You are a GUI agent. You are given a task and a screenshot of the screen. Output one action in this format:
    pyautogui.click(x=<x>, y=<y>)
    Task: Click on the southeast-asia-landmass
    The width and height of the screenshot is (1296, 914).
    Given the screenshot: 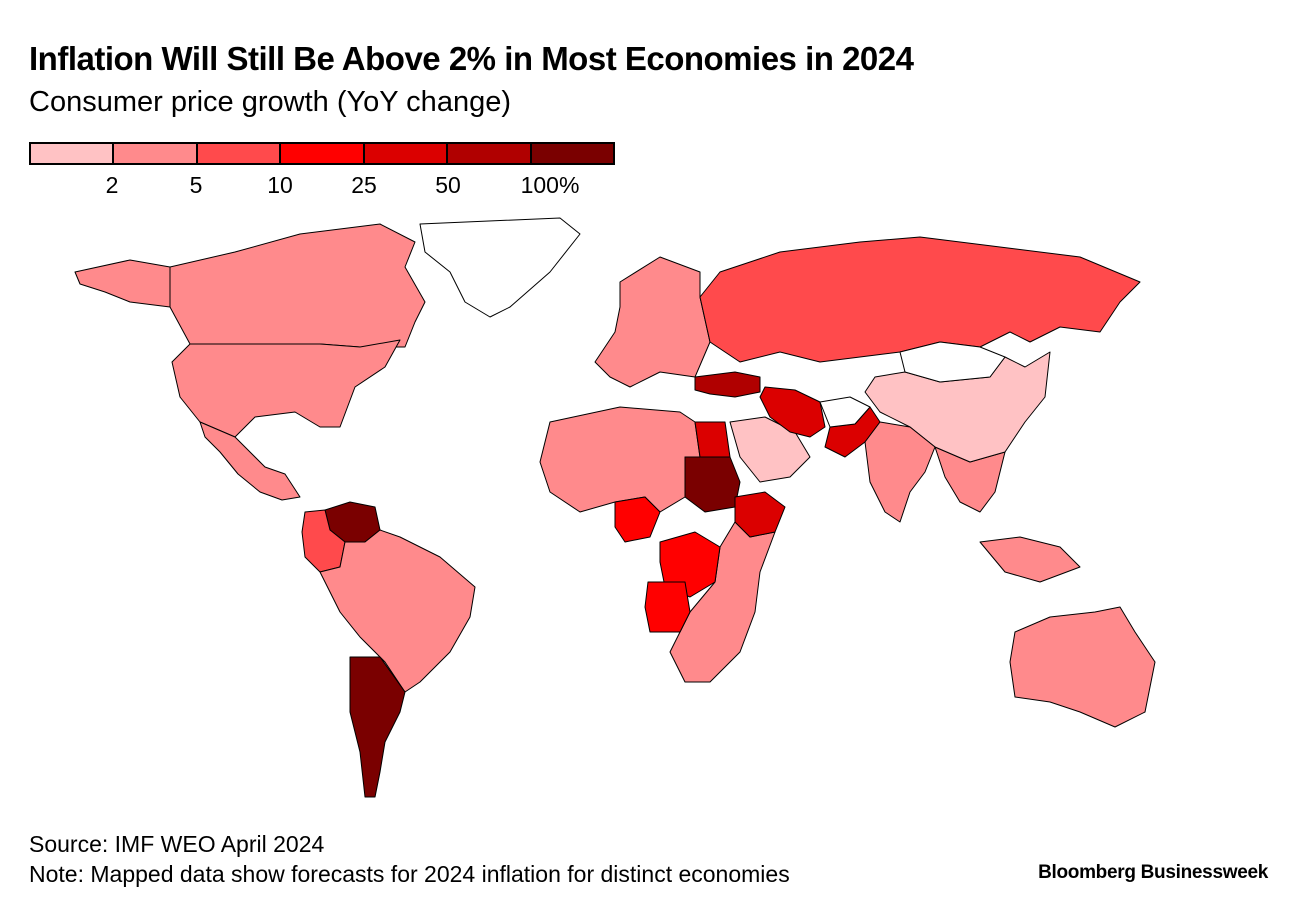 What is the action you would take?
    pyautogui.click(x=1007, y=514)
    